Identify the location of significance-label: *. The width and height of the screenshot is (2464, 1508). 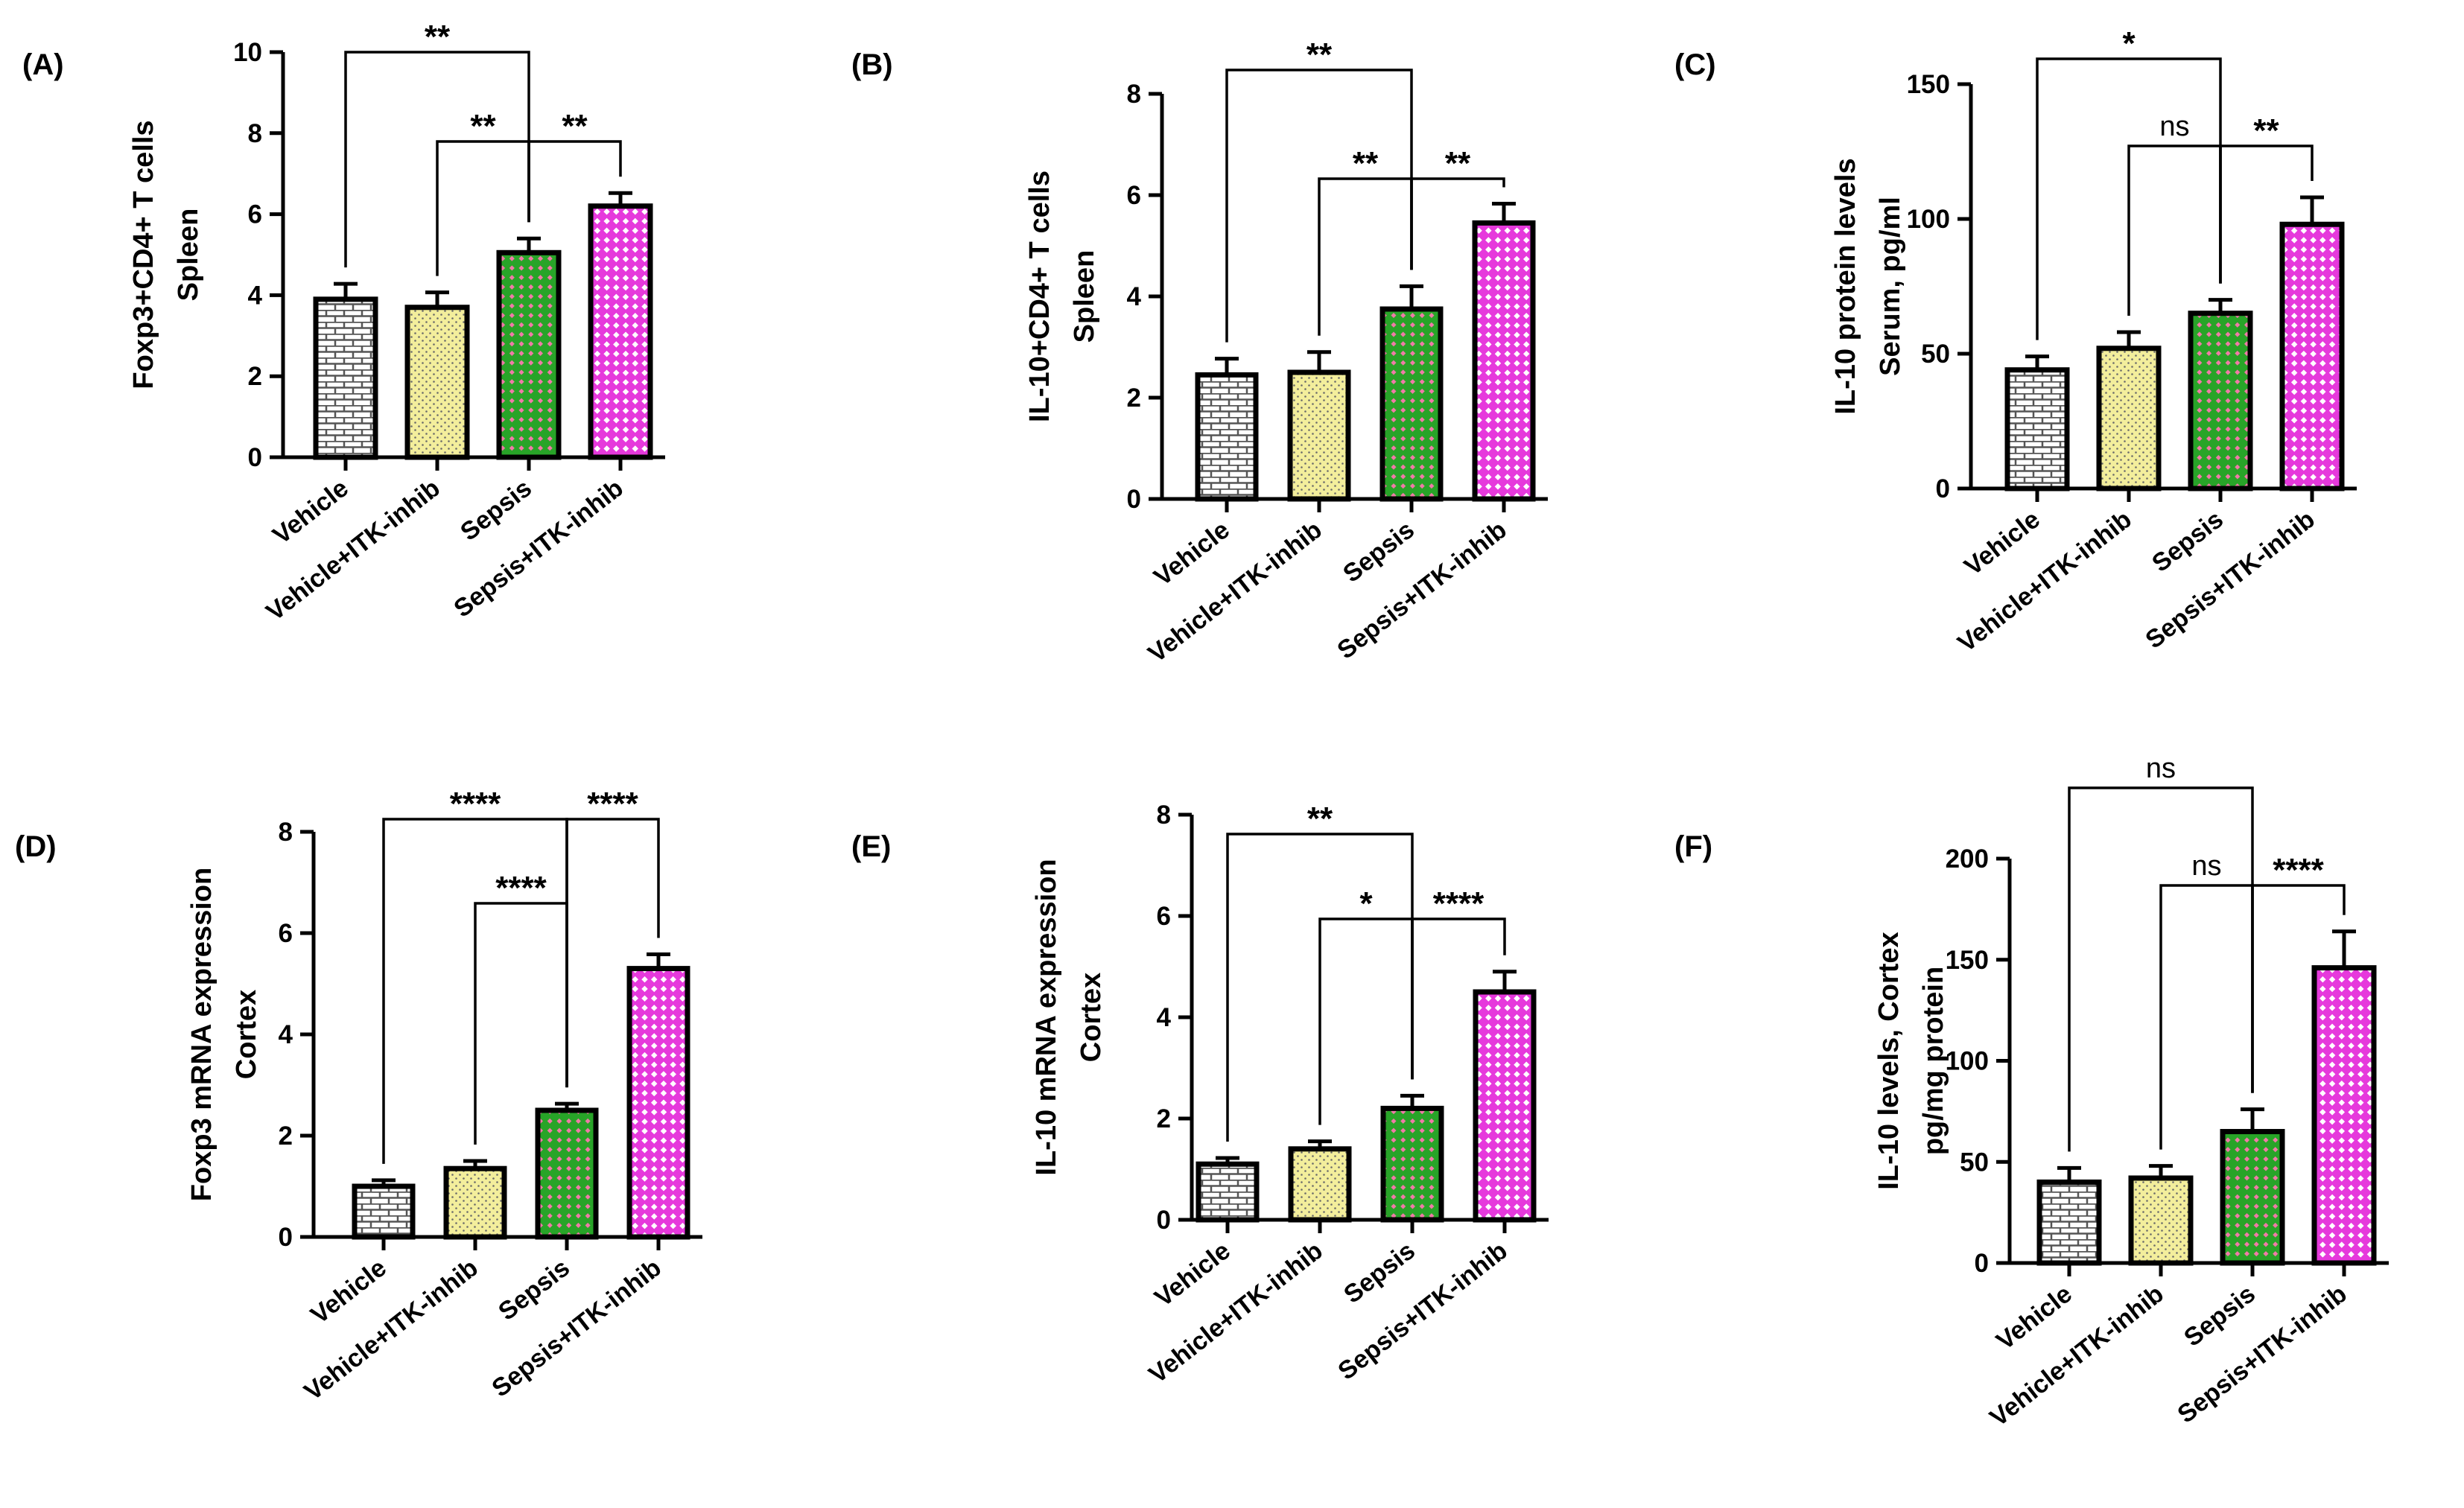
(1366, 903).